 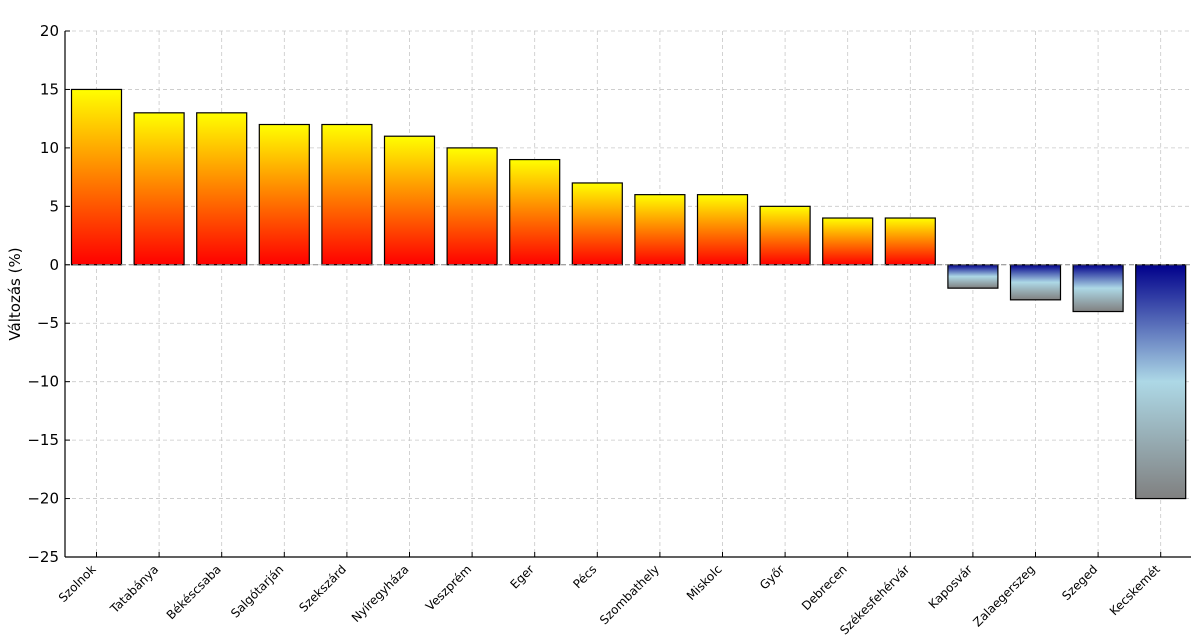 I want to click on y-tick-label: 5, so click(x=54, y=206).